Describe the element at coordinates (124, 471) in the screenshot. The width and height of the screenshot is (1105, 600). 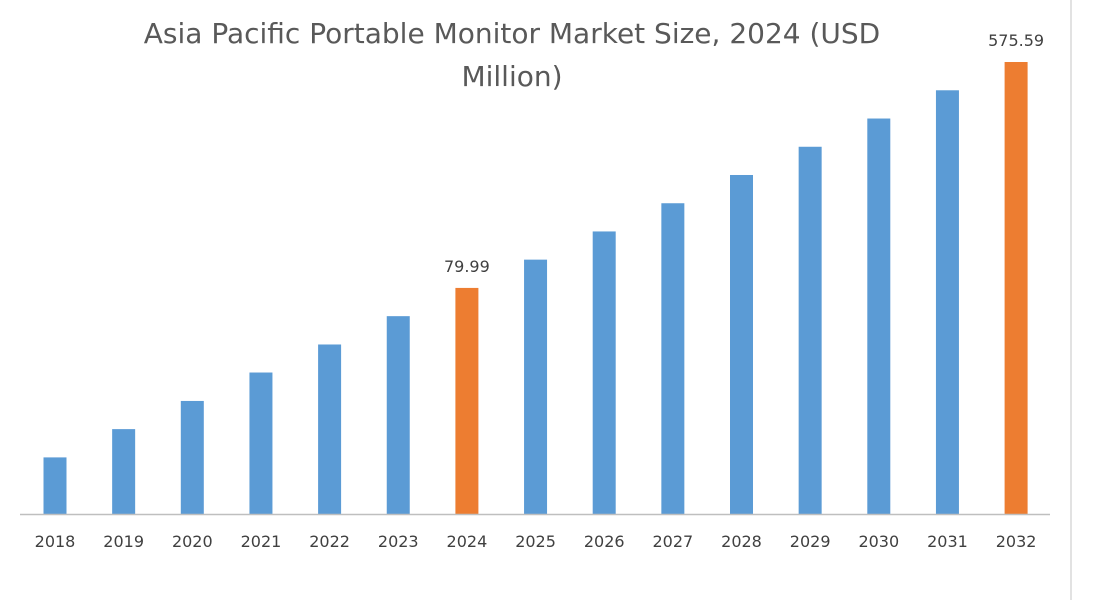
I see `bar-2019` at that location.